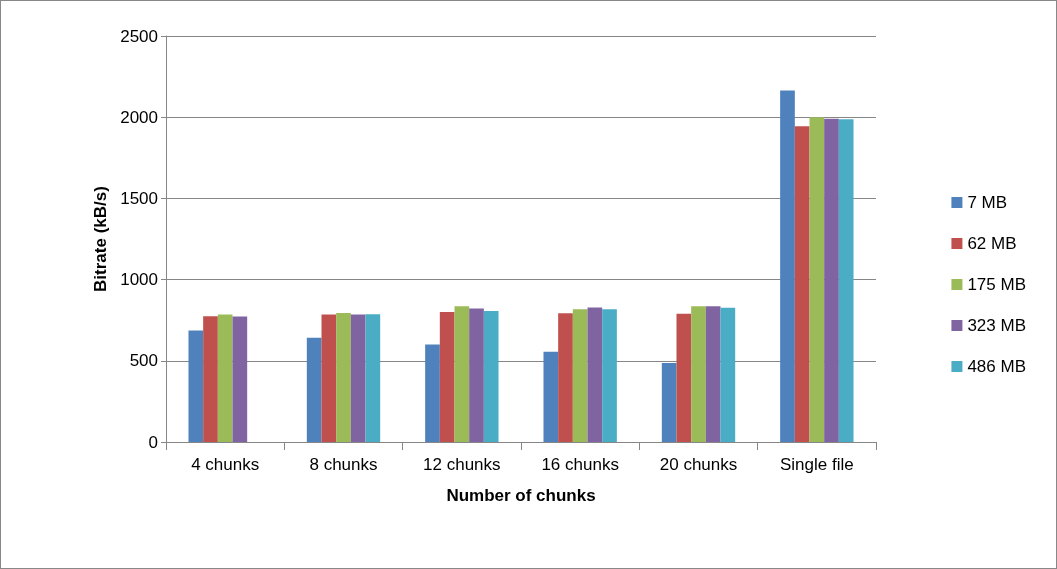 The image size is (1057, 569). What do you see at coordinates (225, 464) in the screenshot?
I see `x-tick-label: 4 chunks` at bounding box center [225, 464].